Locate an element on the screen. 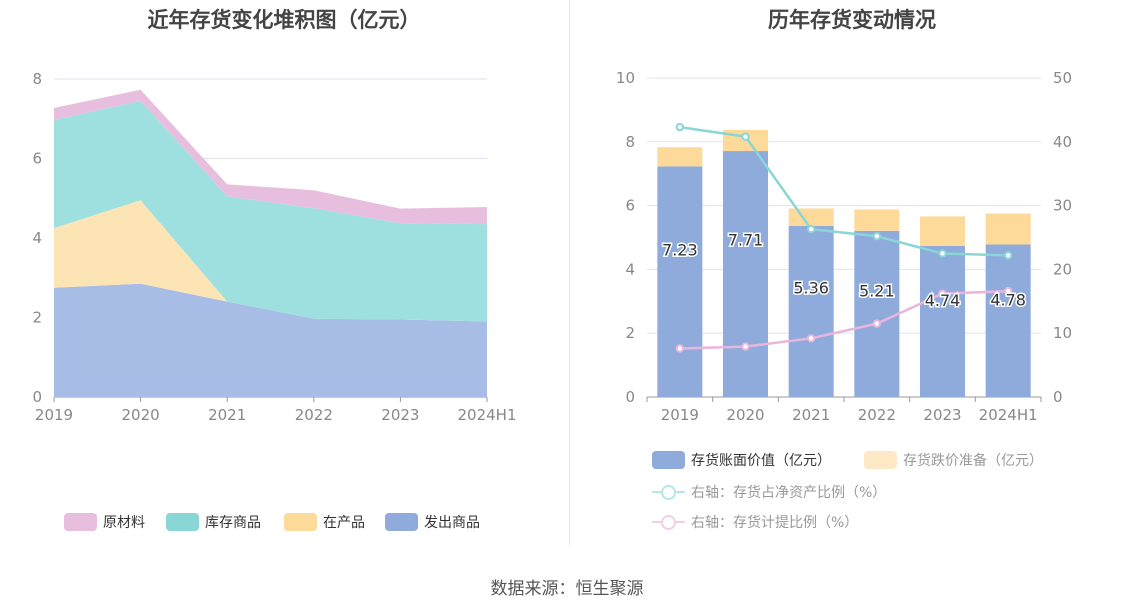  bar-value-label: 4.74 is located at coordinates (943, 300).